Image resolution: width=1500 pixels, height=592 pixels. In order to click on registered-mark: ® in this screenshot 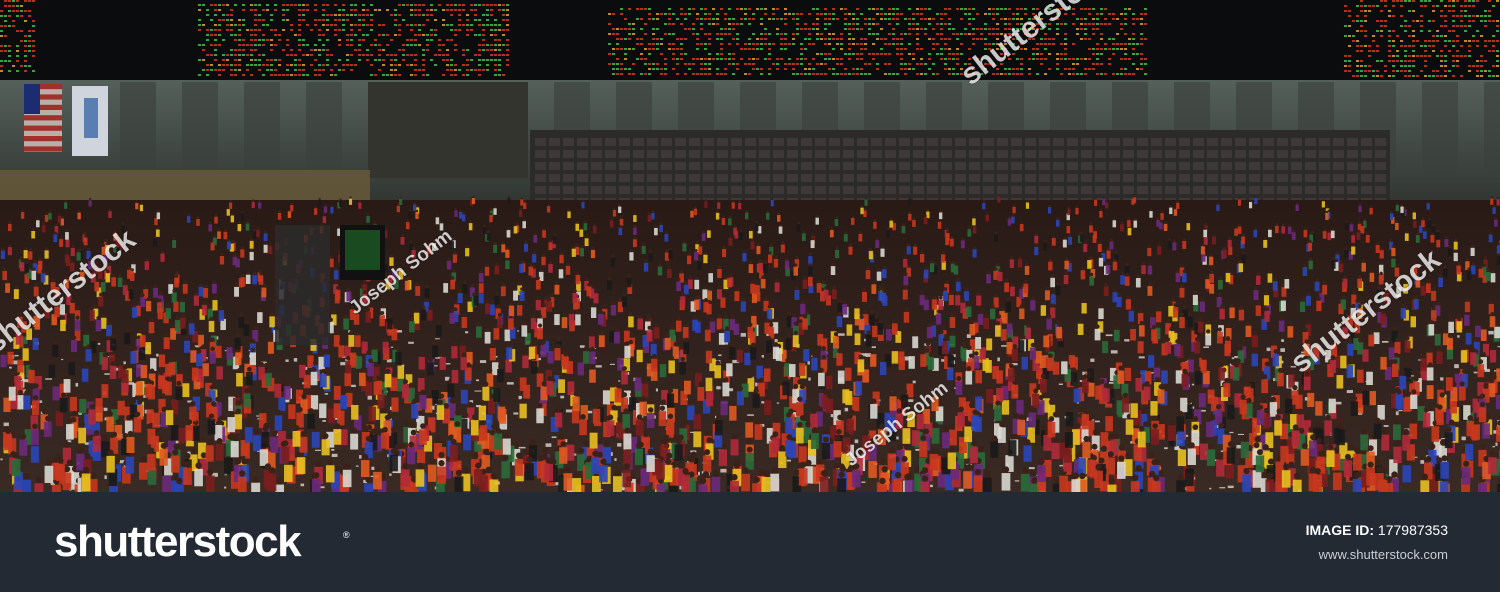, I will do `click(346, 535)`.